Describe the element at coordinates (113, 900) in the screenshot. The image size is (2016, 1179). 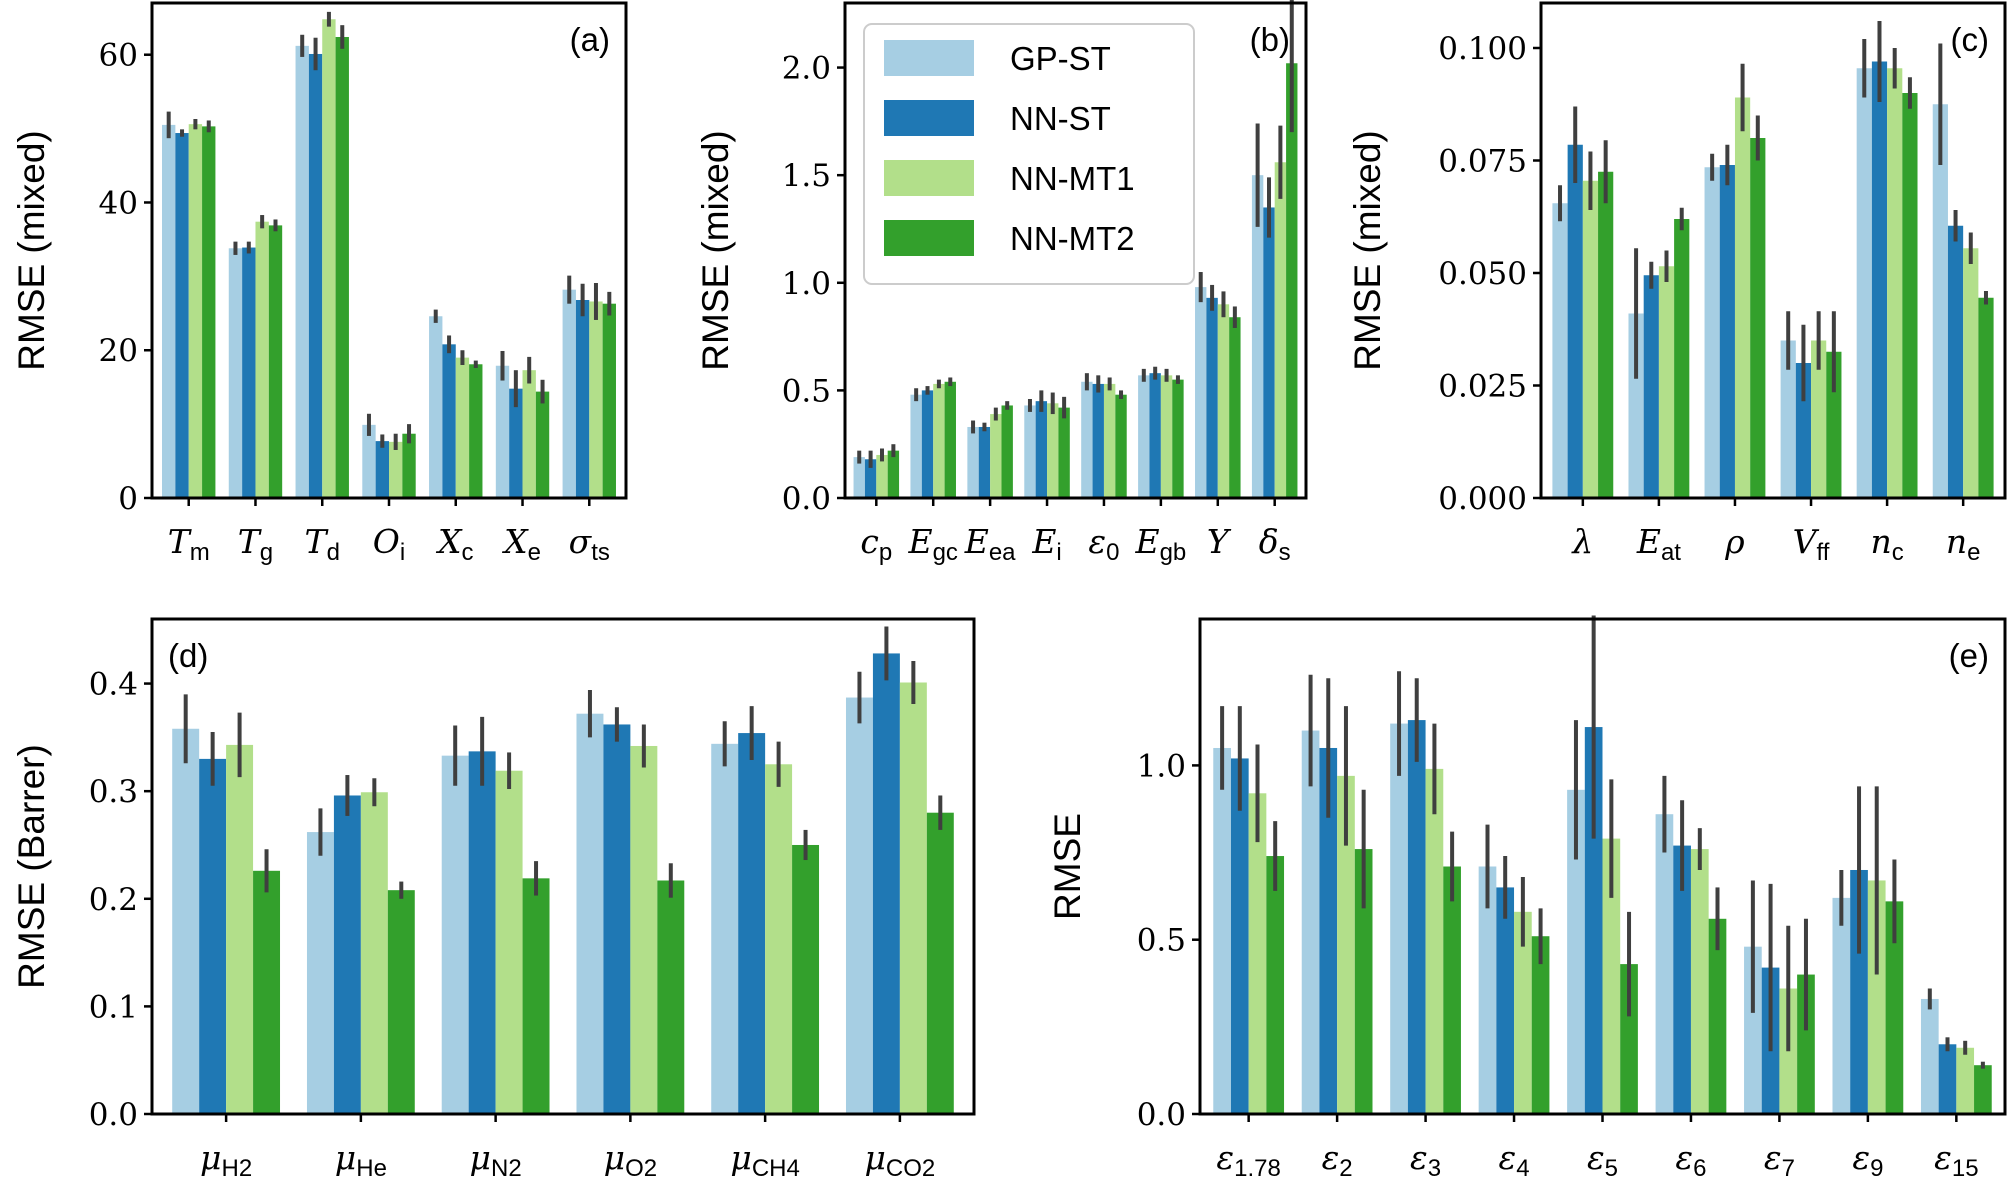
I see `y-tick-label: 0.2` at that location.